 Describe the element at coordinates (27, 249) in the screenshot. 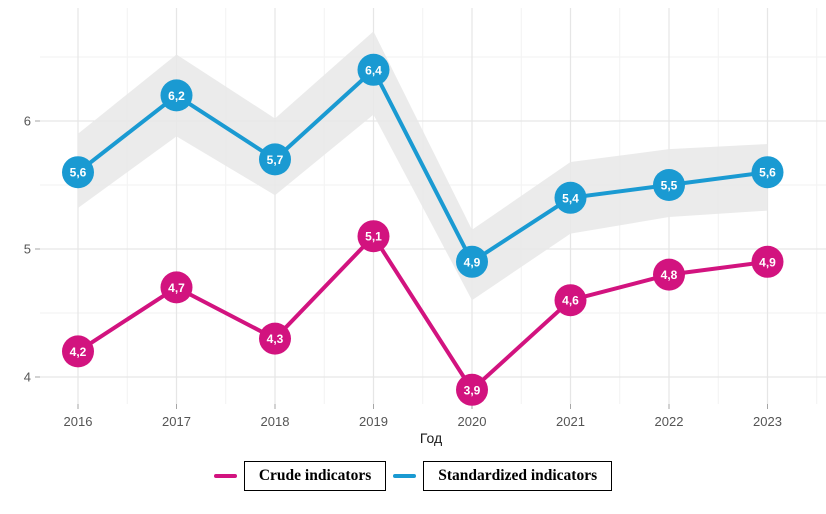

I see `y-tick-label: 5` at that location.